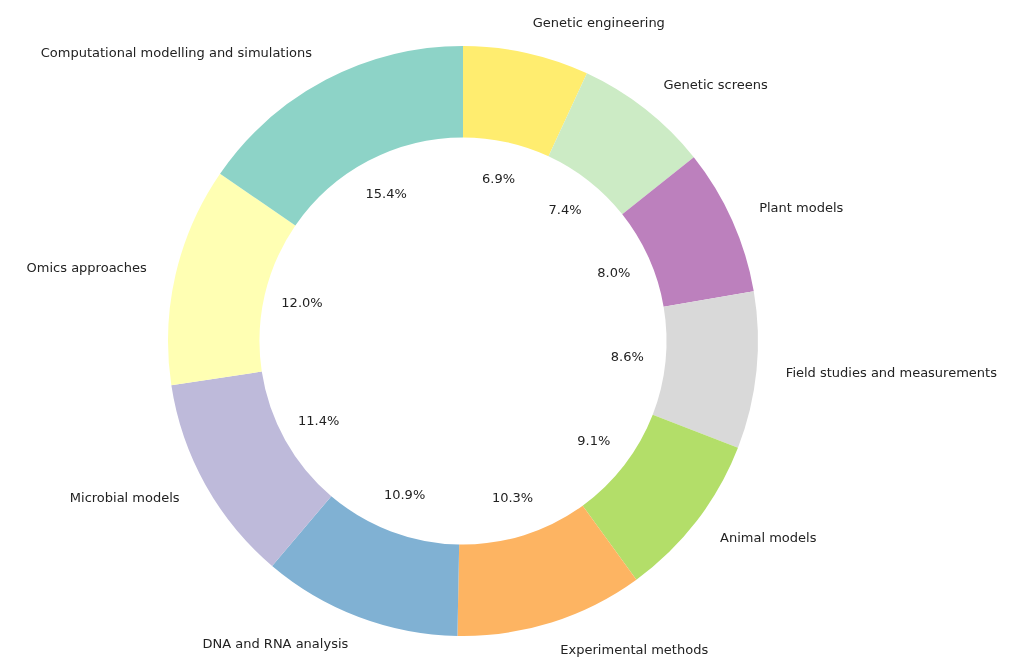 The width and height of the screenshot is (1024, 671). I want to click on data-label: 10.9%, so click(404, 494).